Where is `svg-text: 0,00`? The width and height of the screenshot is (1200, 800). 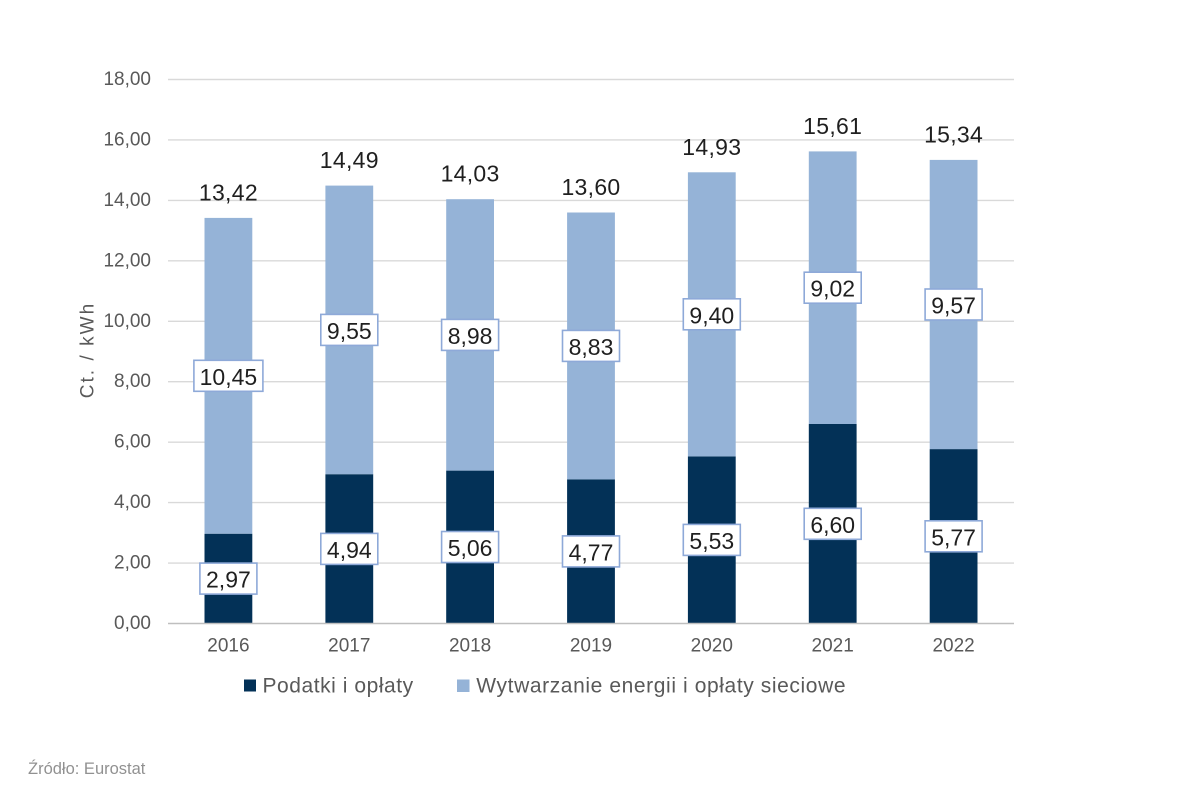
svg-text: 0,00 is located at coordinates (132, 623).